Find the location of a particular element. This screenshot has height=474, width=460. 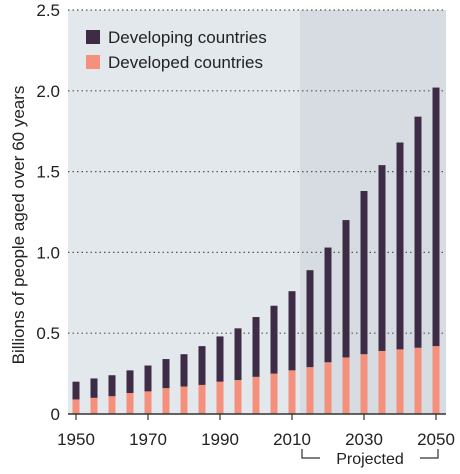

bar-developed-countries-2000 is located at coordinates (256, 395).